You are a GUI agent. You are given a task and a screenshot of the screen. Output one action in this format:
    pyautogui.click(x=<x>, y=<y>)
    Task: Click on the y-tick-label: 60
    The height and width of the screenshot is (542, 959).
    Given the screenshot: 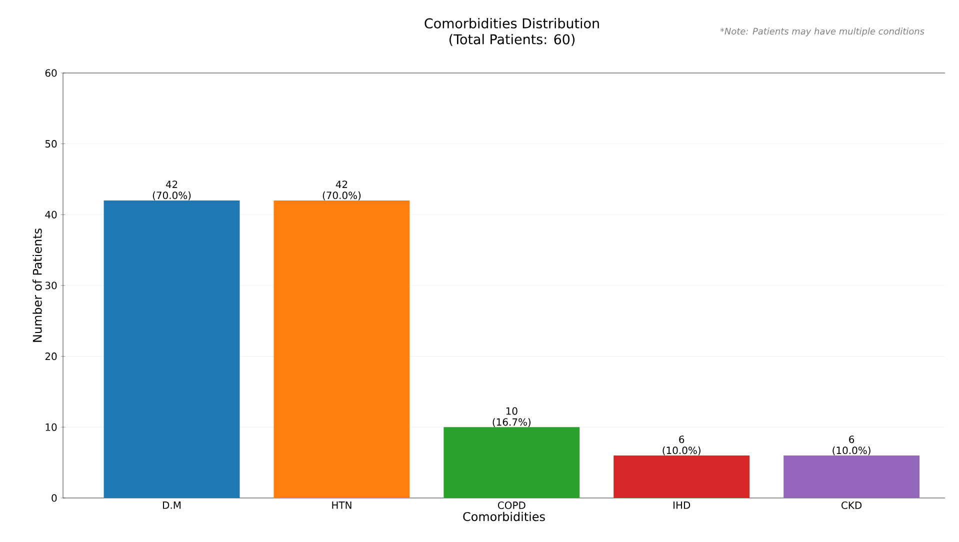 What is the action you would take?
    pyautogui.click(x=51, y=73)
    